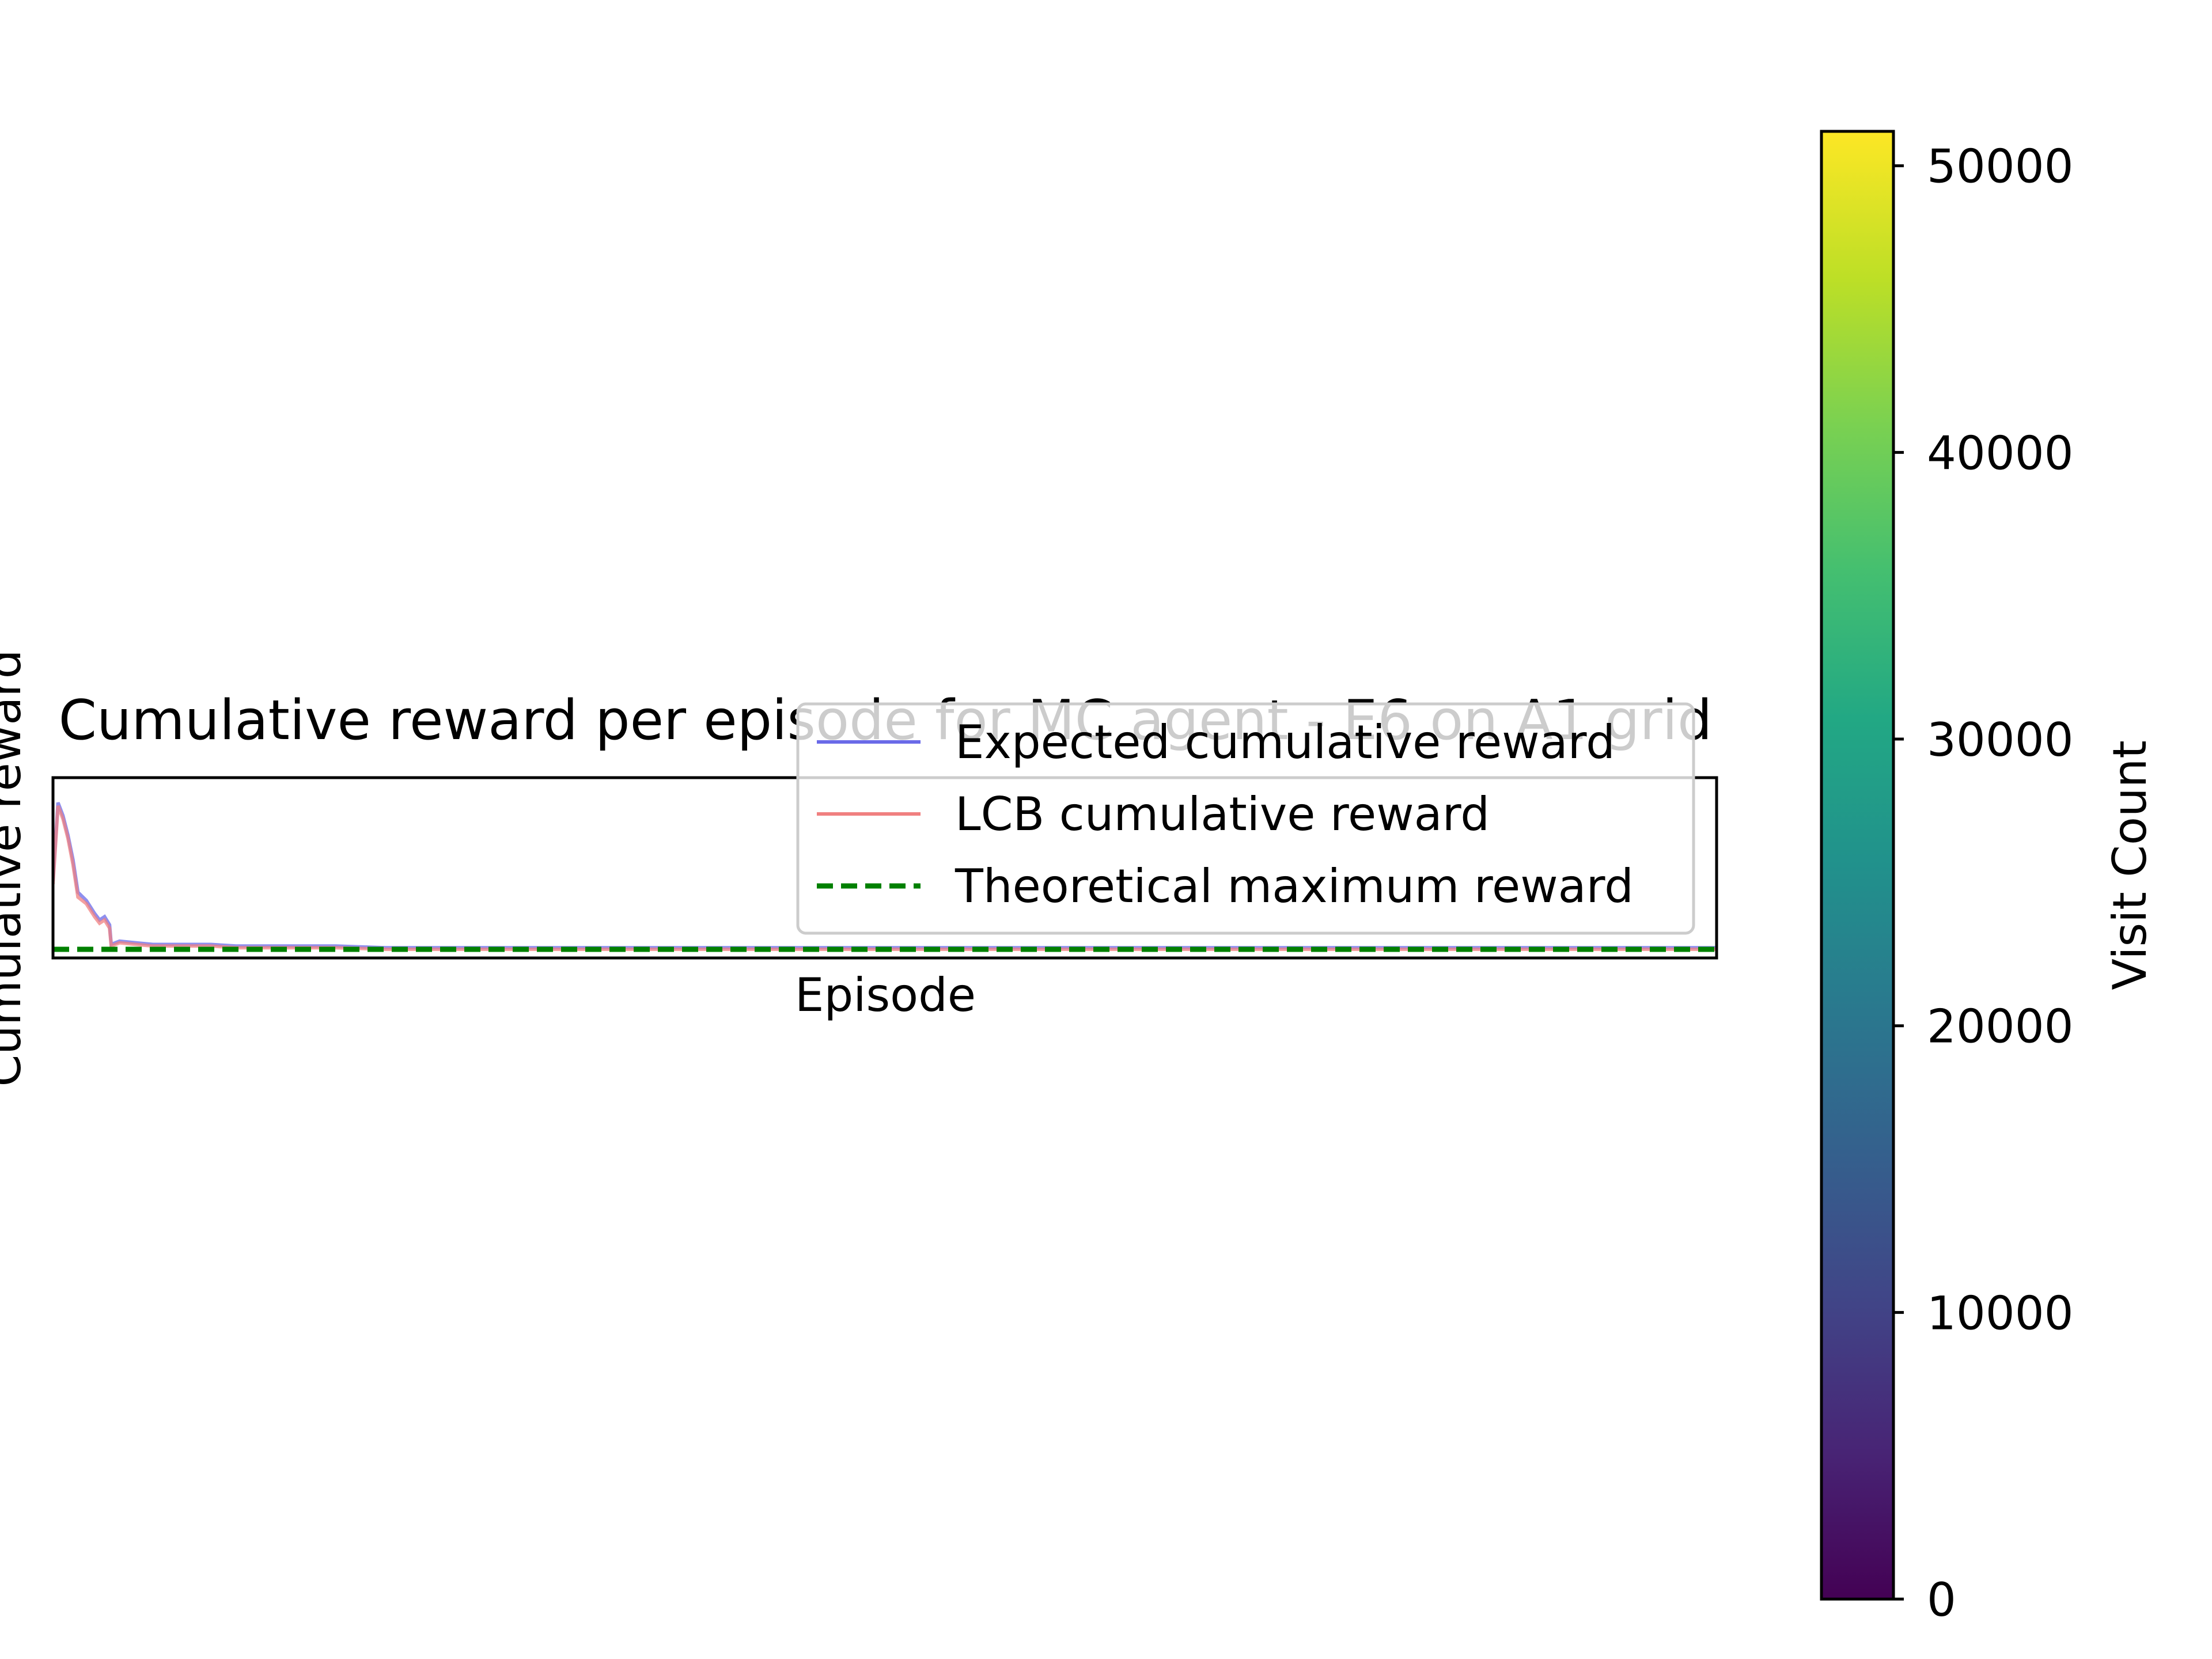 Image resolution: width=2212 pixels, height=1659 pixels. I want to click on colorbar: 0 10000 20000 30000 40000 50000 Visit Count, so click(1988, 878).